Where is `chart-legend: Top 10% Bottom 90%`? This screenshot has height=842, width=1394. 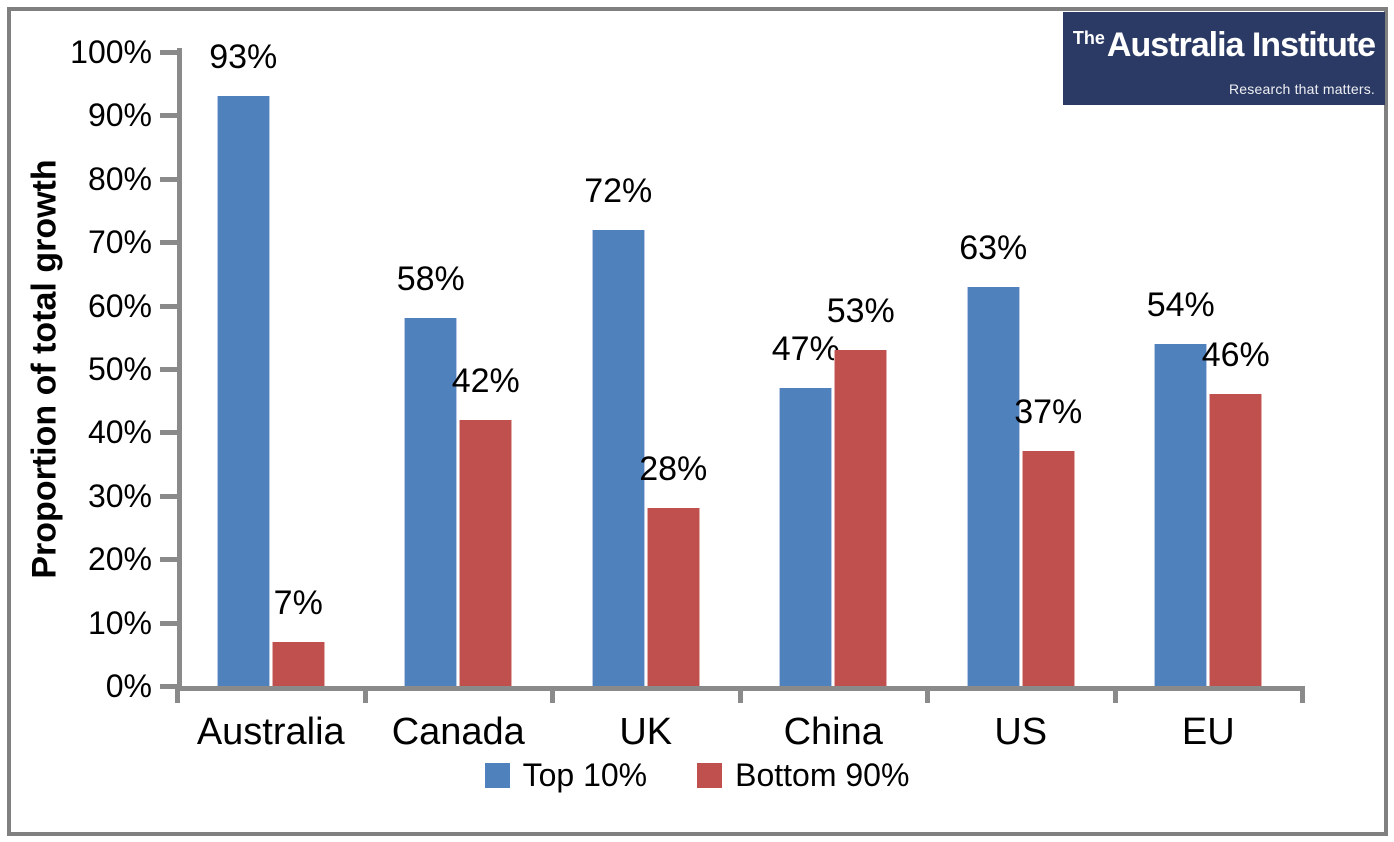 chart-legend: Top 10% Bottom 90% is located at coordinates (697, 775).